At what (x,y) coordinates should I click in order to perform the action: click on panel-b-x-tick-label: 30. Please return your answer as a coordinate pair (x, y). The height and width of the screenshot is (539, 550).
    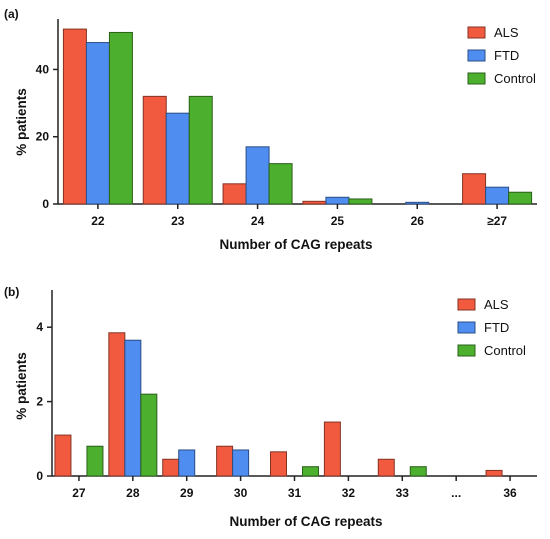
    Looking at the image, I should click on (241, 493).